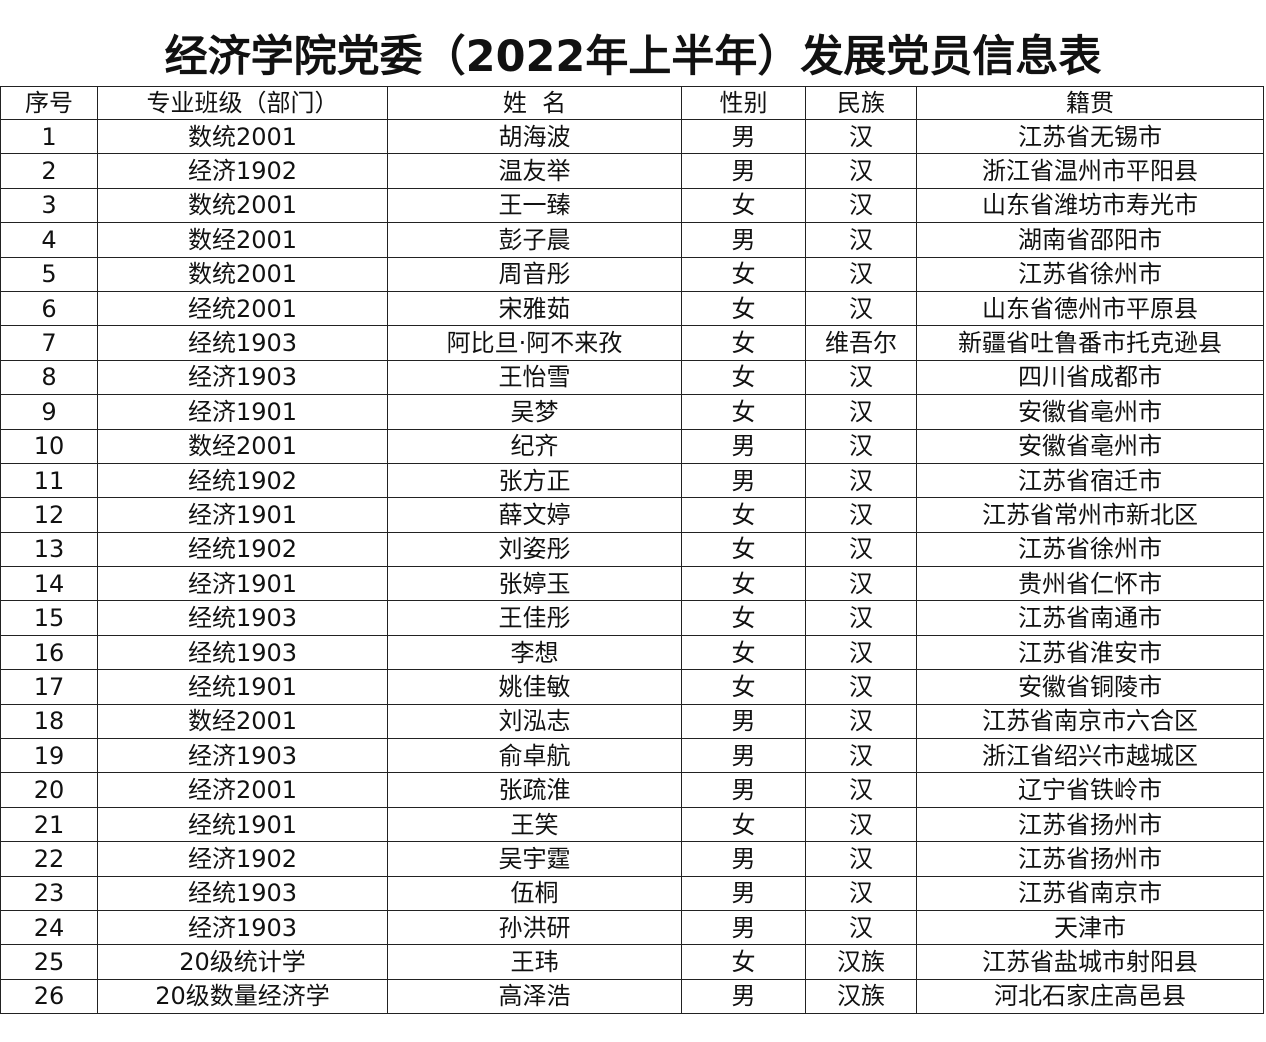 This screenshot has height=1042, width=1266. I want to click on cell-hometown: 江苏省南通市, so click(1090, 618).